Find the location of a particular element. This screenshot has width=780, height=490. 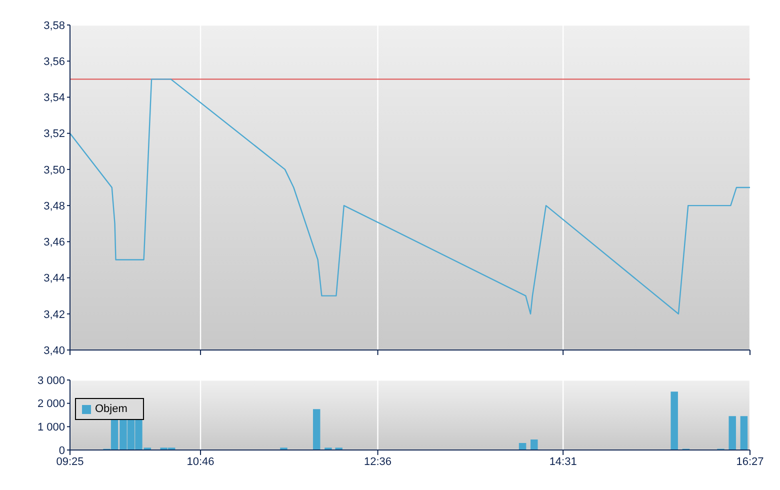

x-tick-label: 12:36 is located at coordinates (378, 462).